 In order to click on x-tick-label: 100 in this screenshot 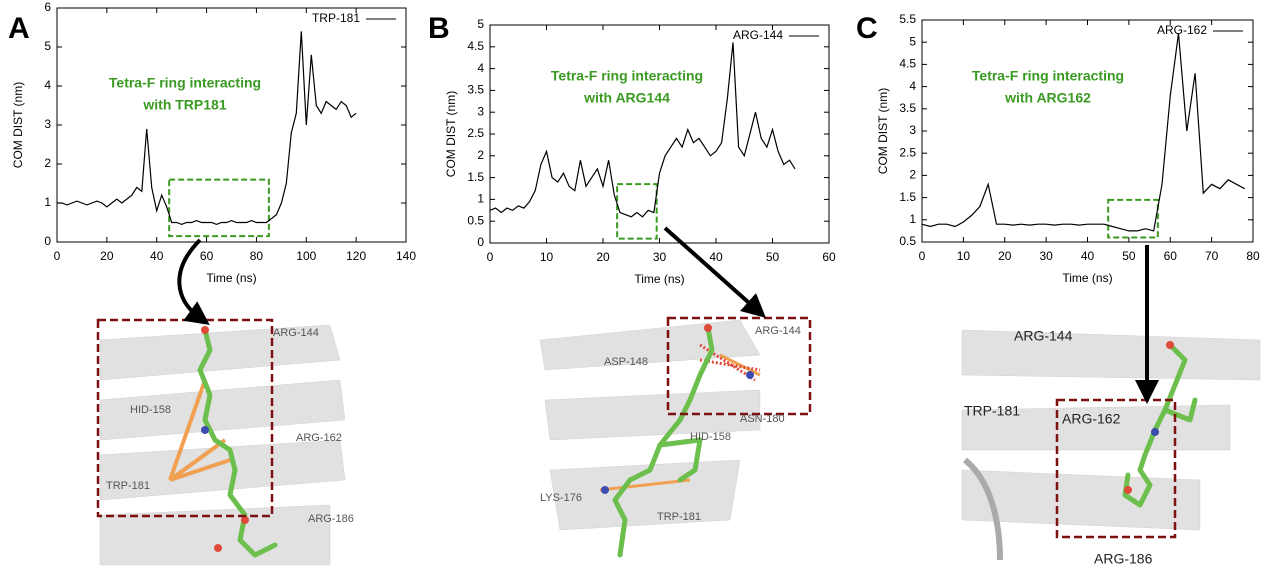, I will do `click(306, 256)`.